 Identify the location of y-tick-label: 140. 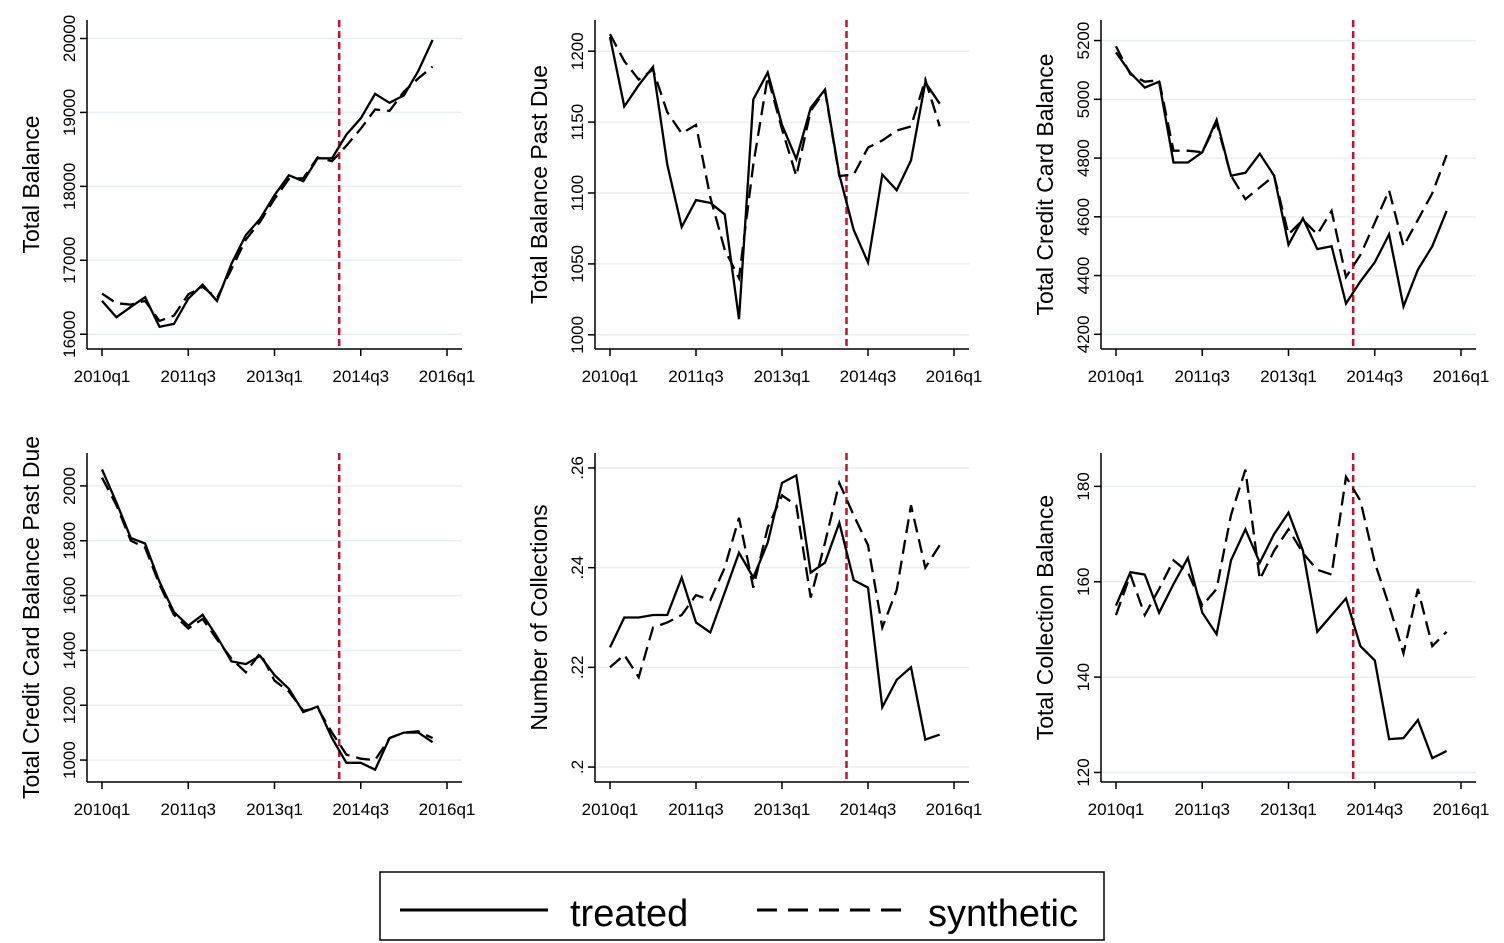
(1083, 677).